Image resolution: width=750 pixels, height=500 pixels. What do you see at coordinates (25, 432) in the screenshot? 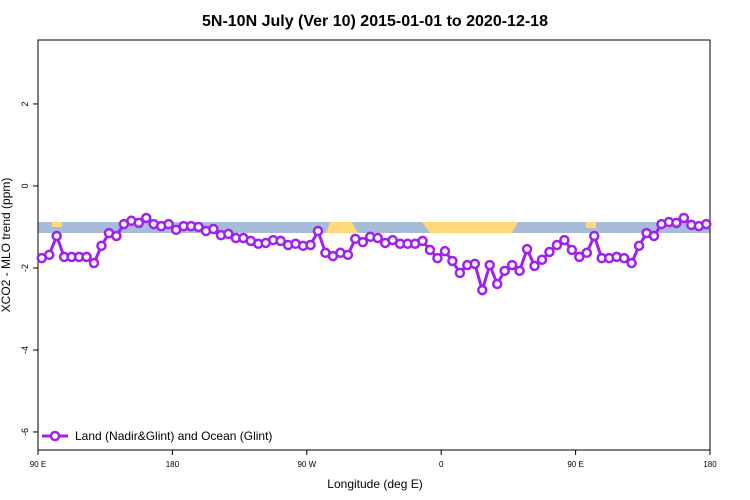
I see `y-tick-label: -6` at bounding box center [25, 432].